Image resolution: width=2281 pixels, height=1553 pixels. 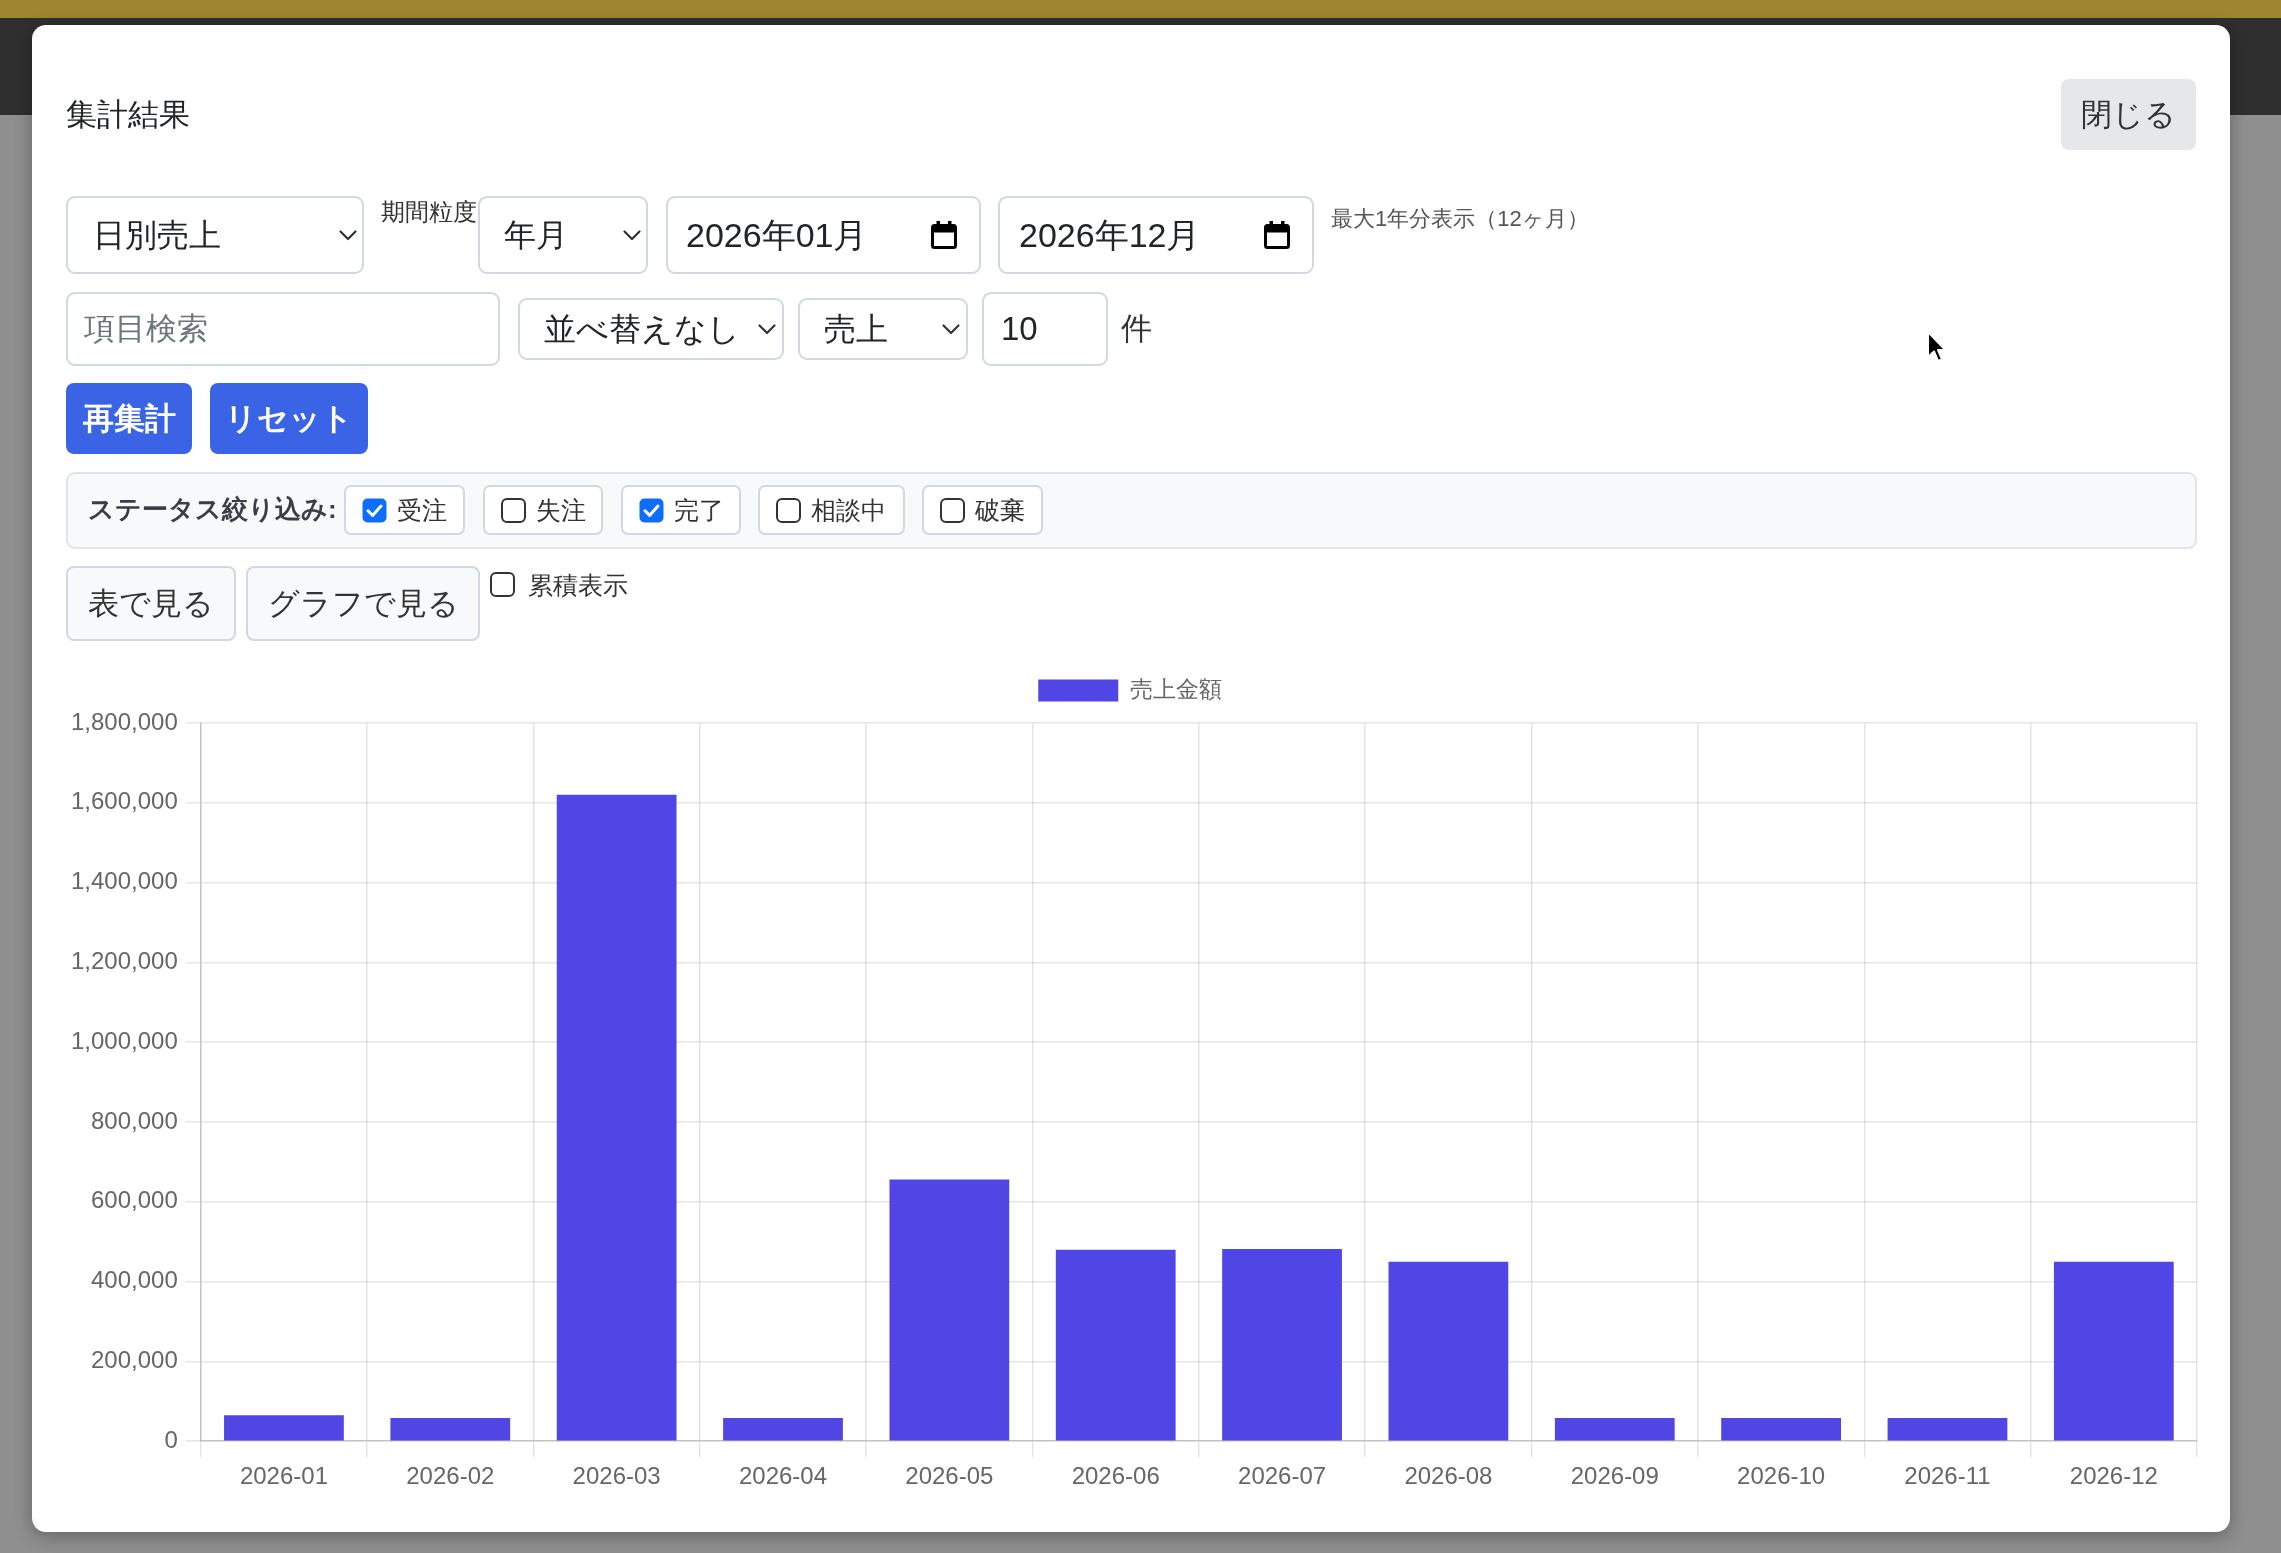 What do you see at coordinates (1614, 1476) in the screenshot?
I see `x-tick-label: 2026-09` at bounding box center [1614, 1476].